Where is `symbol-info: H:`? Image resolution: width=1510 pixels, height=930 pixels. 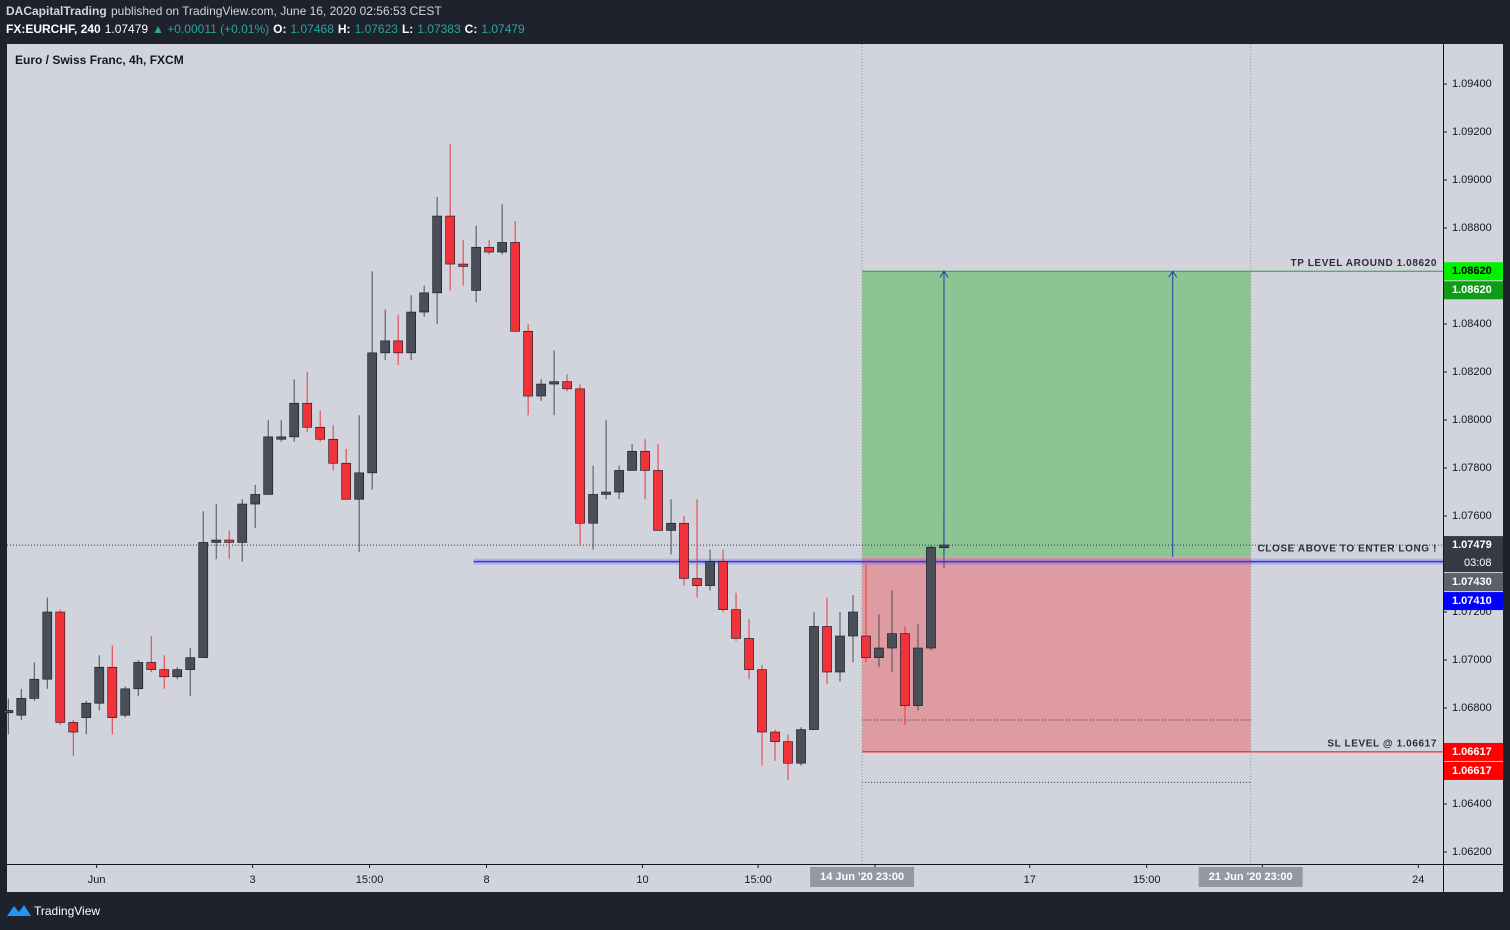
symbol-info: H: is located at coordinates (344, 29).